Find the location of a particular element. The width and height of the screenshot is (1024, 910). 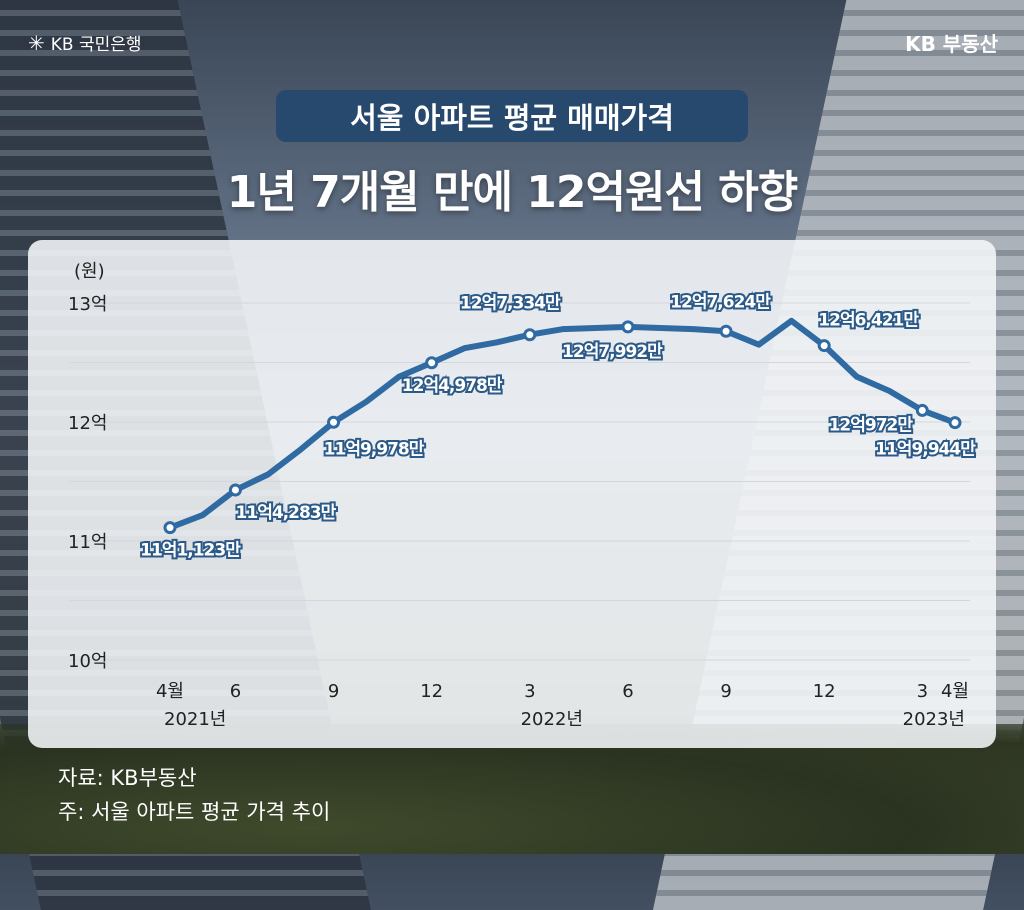

year-label: 2022년 is located at coordinates (552, 719).